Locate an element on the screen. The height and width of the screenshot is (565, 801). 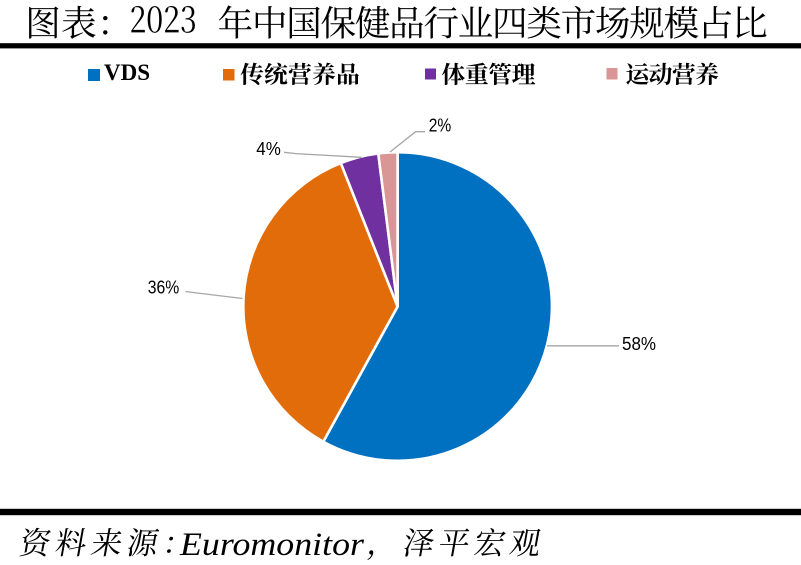
svg-text: 36% is located at coordinates (164, 286).